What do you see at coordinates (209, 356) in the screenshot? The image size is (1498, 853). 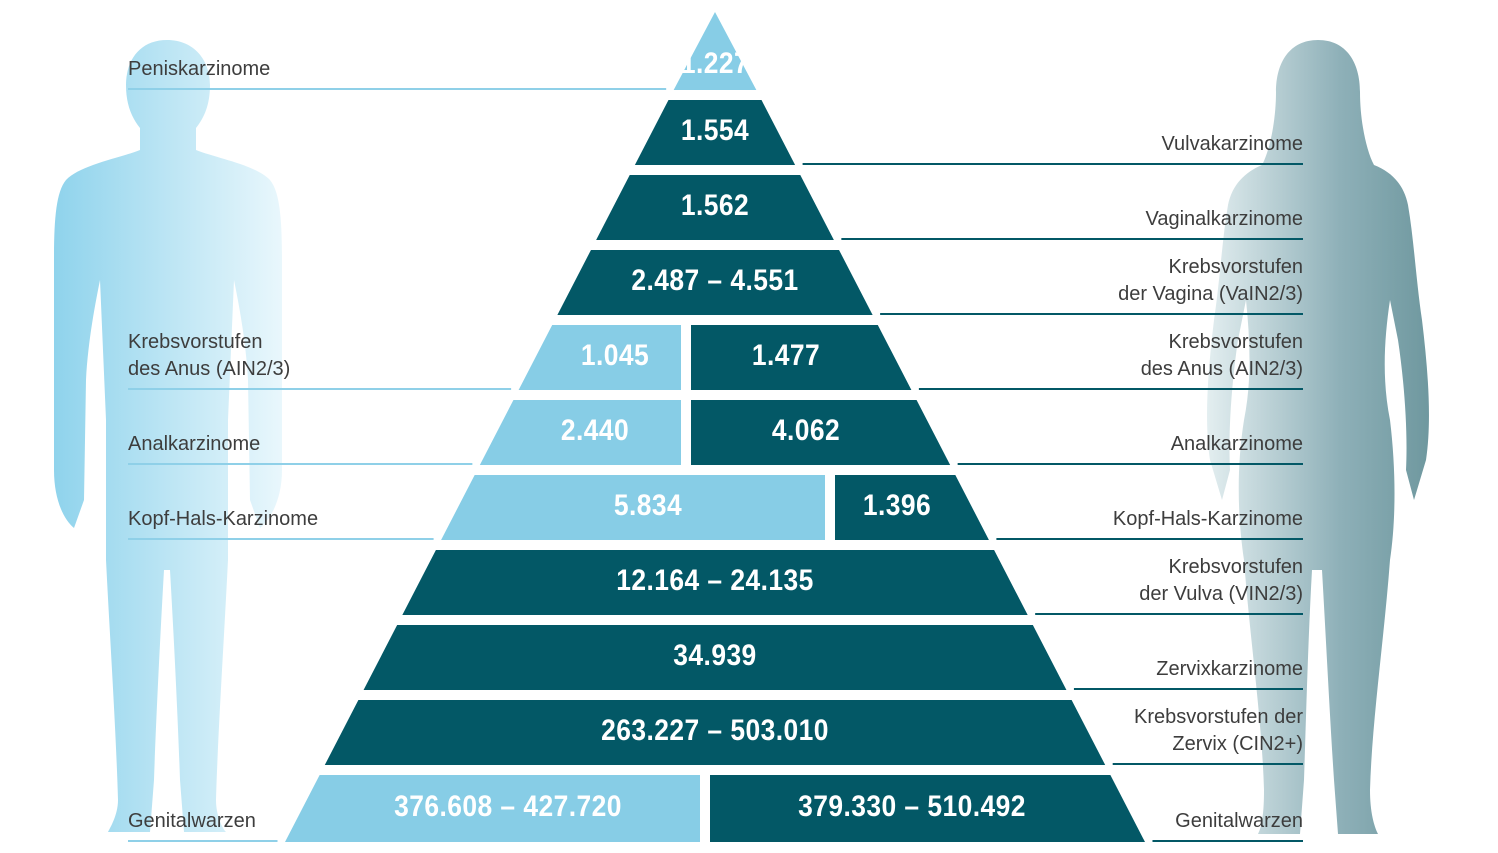 I see `category-label-male-ain: Krebsvorstufen des Anus (AIN2/3)` at bounding box center [209, 356].